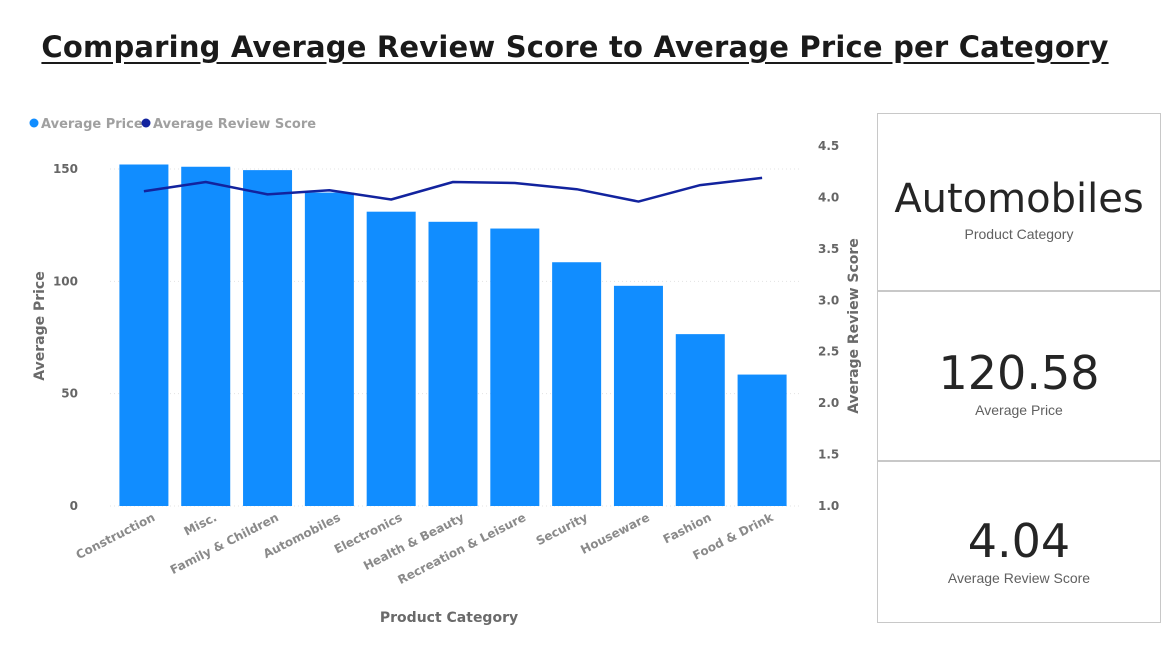 The width and height of the screenshot is (1170, 655). I want to click on bar-fashion, so click(700, 420).